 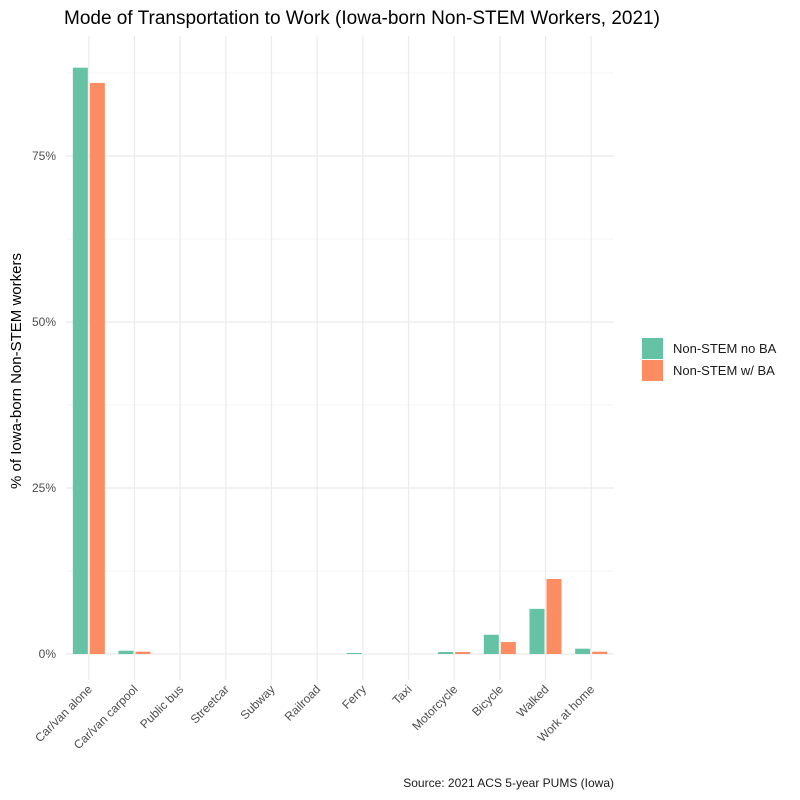 I want to click on x-tick-label: Railroad, so click(x=303, y=703).